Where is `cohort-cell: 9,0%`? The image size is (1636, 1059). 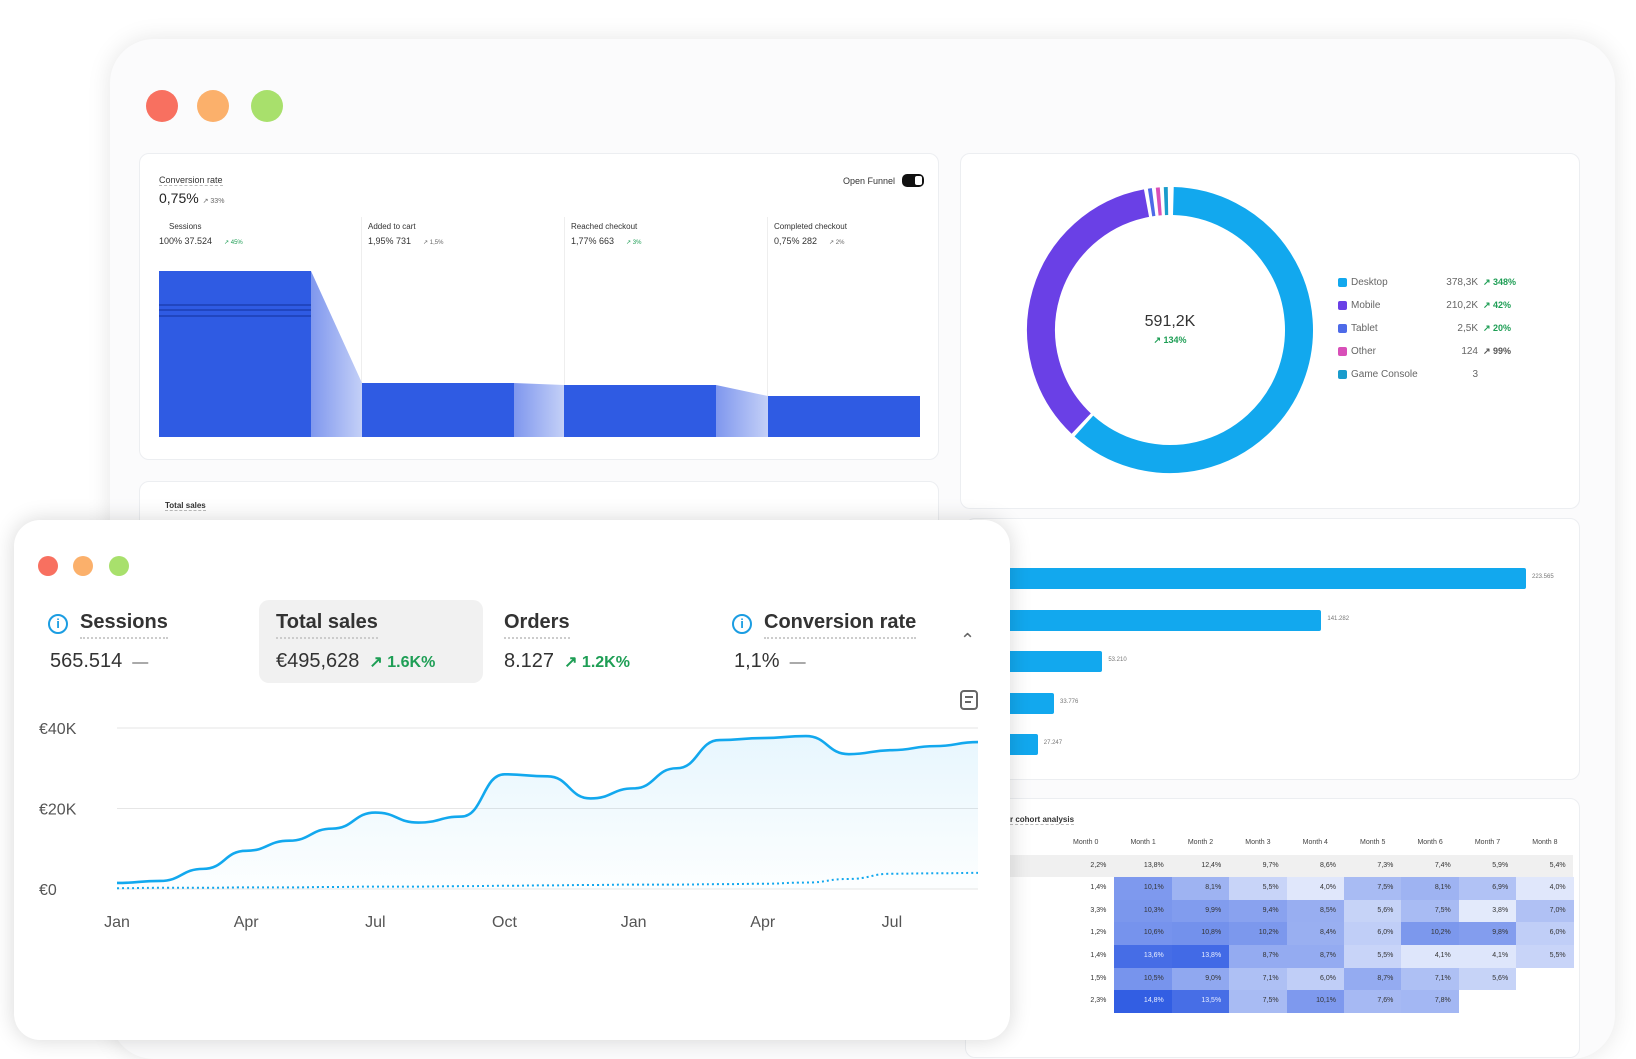 cohort-cell: 9,0% is located at coordinates (1200, 979).